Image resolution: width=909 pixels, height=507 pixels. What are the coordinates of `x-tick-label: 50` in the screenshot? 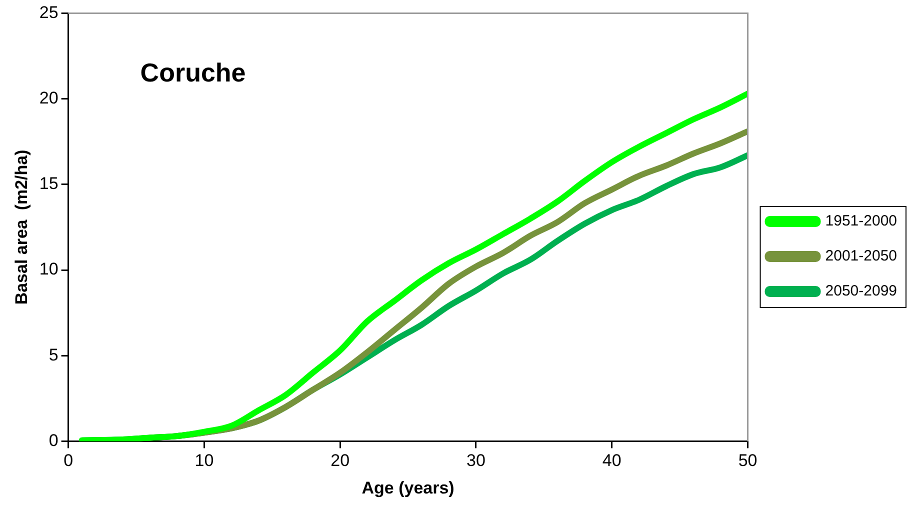 It's located at (748, 460).